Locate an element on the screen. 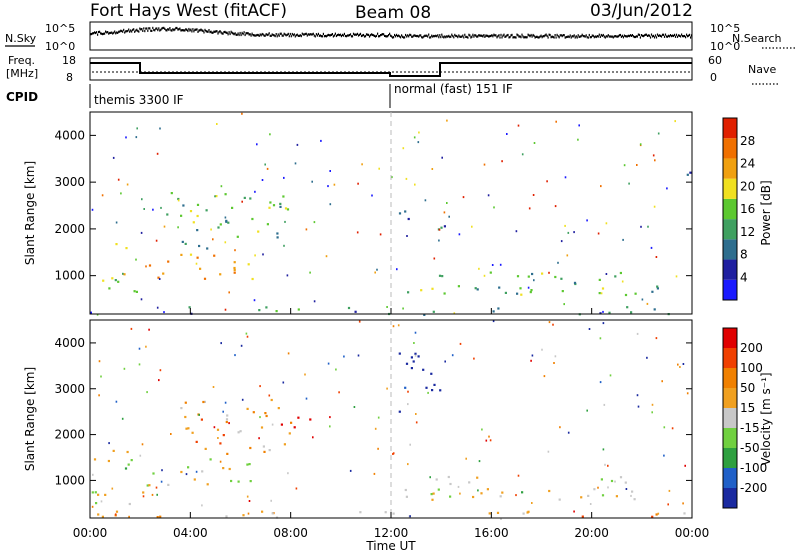 The height and width of the screenshot is (554, 800). freq-panel-frame is located at coordinates (391, 69).